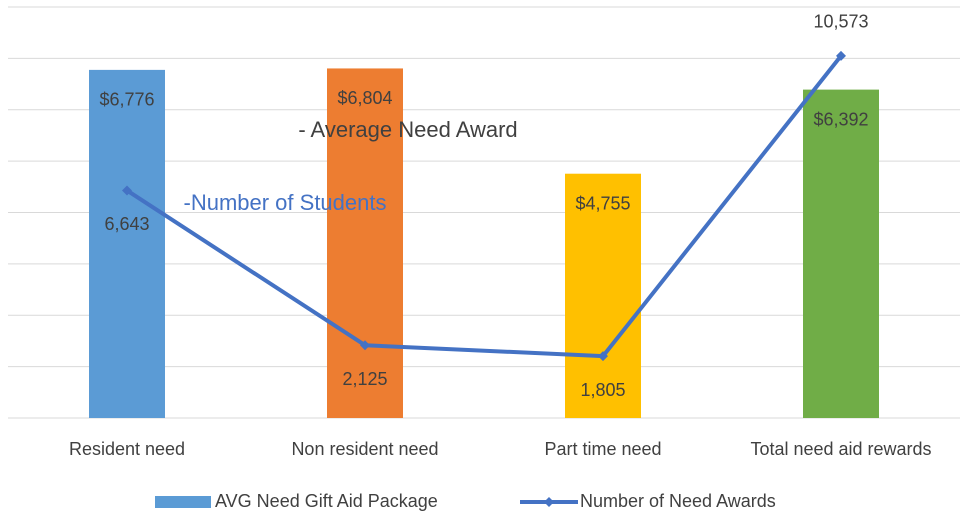  Describe the element at coordinates (364, 98) in the screenshot. I see `bar-label: $6,804` at that location.